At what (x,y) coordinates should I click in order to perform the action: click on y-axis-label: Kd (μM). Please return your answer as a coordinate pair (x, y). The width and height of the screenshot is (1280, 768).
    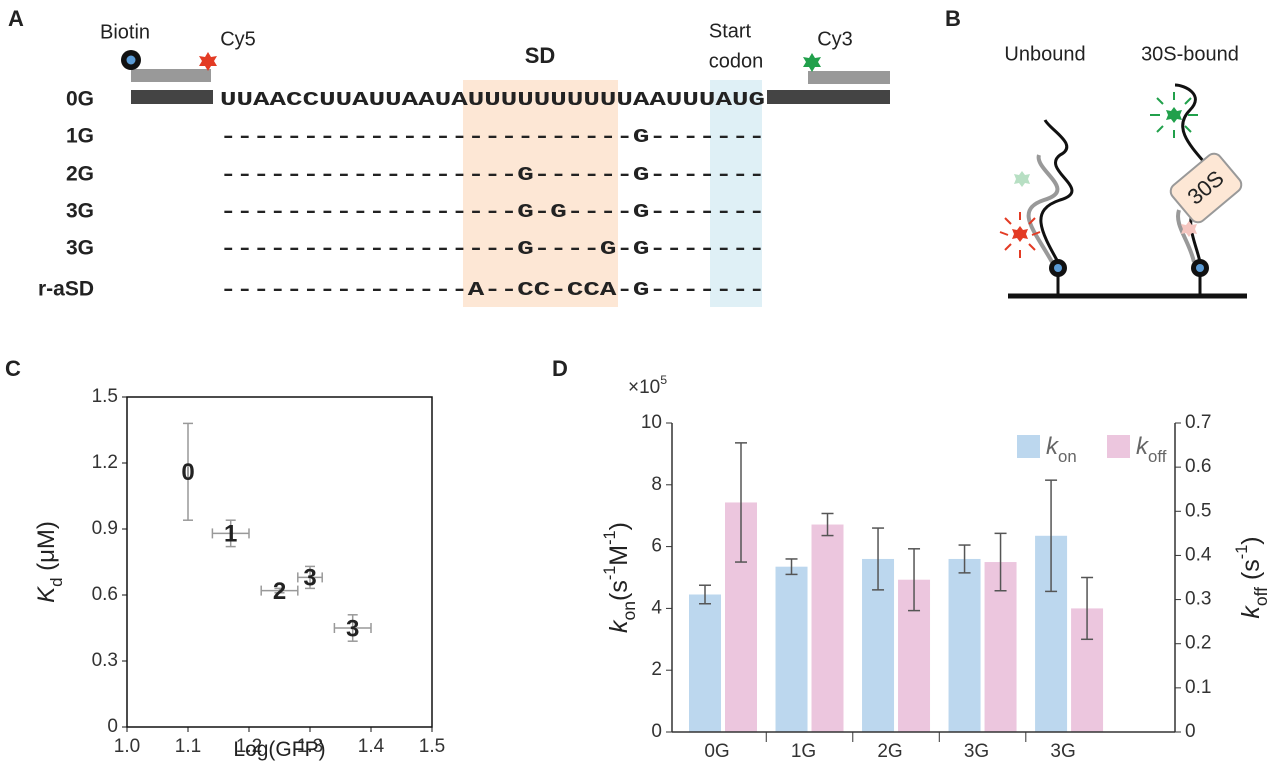
    Looking at the image, I should click on (49, 562).